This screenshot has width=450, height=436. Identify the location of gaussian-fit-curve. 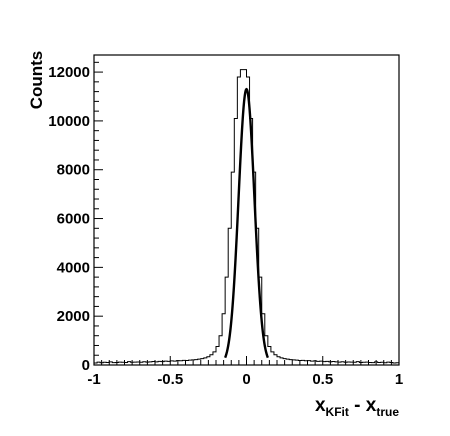
(246, 223).